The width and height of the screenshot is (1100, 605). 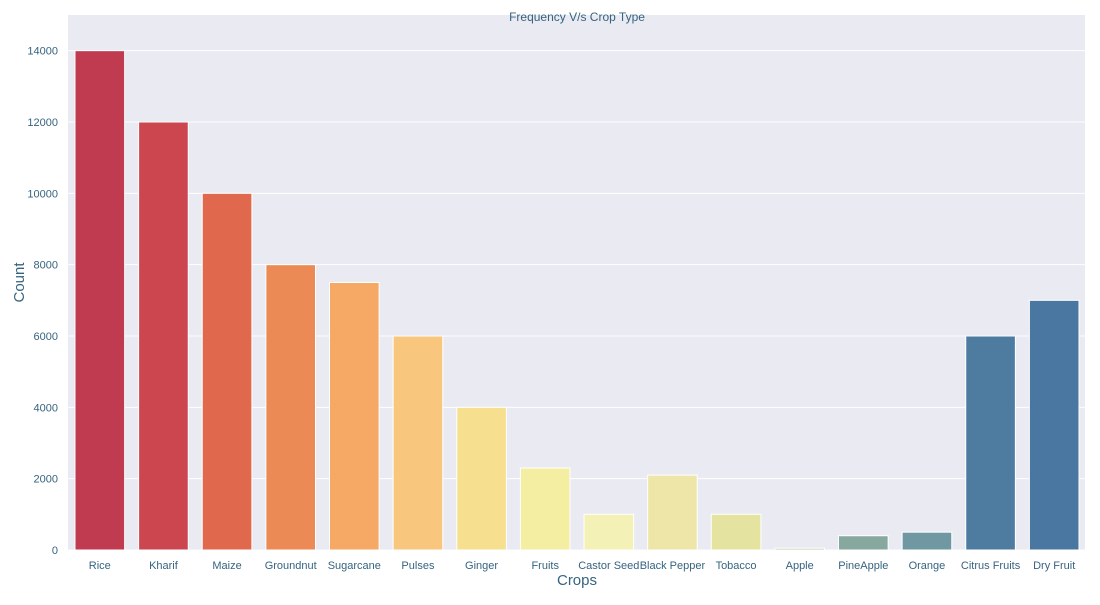 I want to click on x-tick-label: Apple, so click(x=800, y=566).